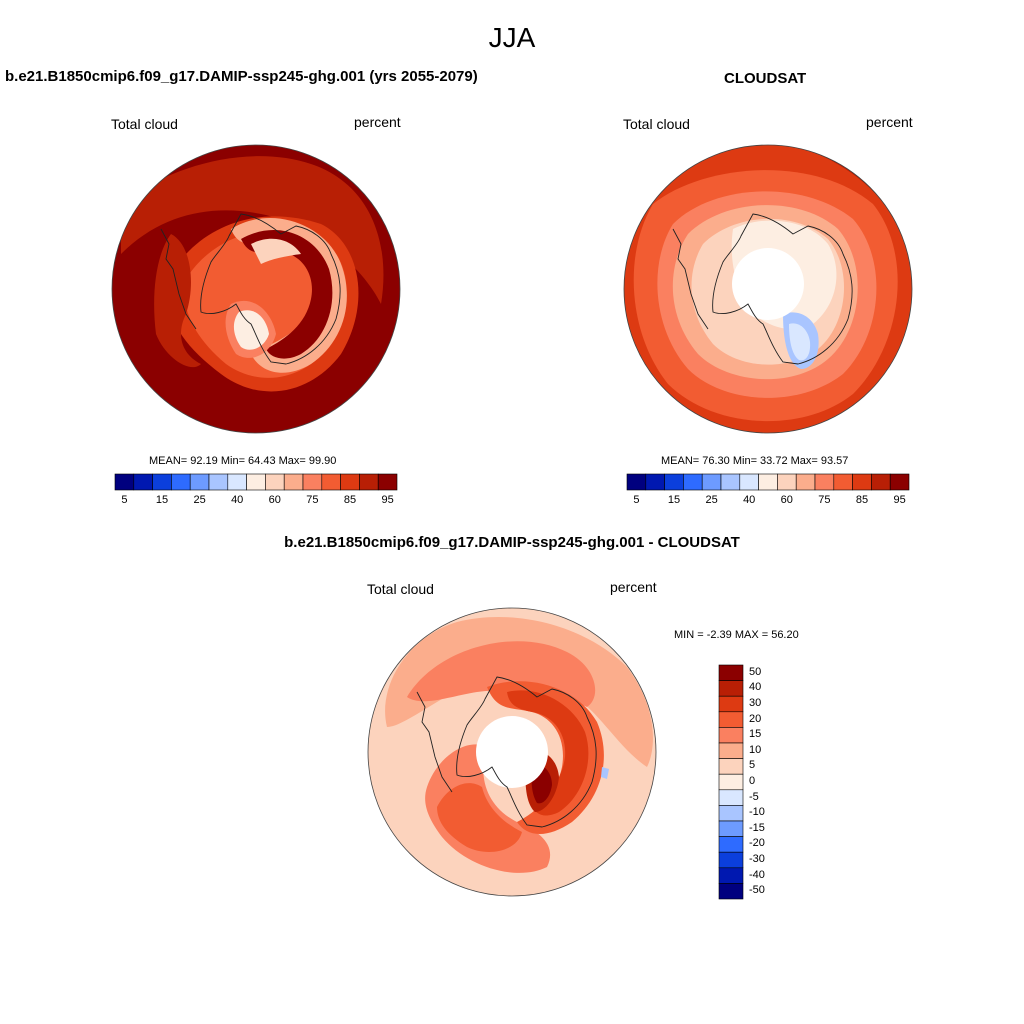  Describe the element at coordinates (512, 752) in the screenshot. I see `panel3-polar-map` at that location.